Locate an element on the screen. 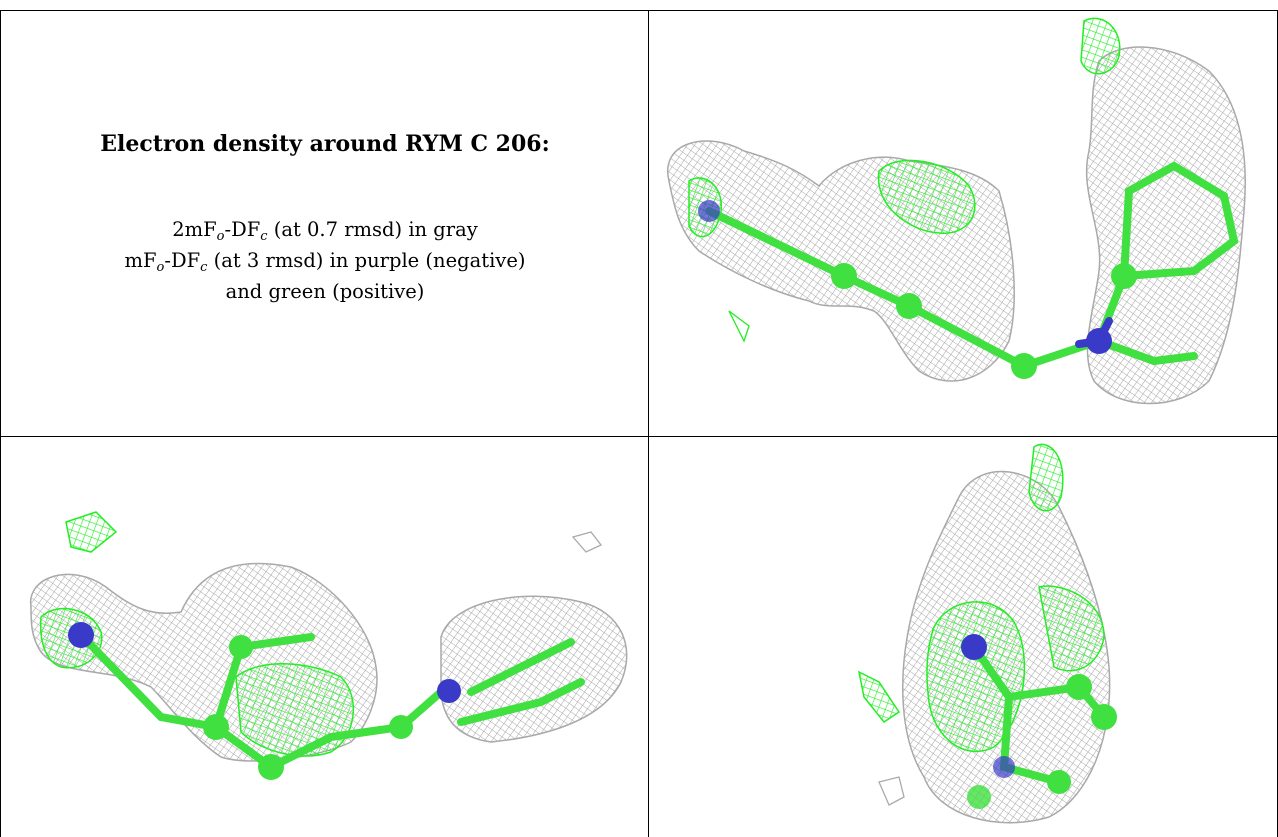 The height and width of the screenshot is (837, 1278). figure-heading: Electron density around RYM C 206: is located at coordinates (325, 144).